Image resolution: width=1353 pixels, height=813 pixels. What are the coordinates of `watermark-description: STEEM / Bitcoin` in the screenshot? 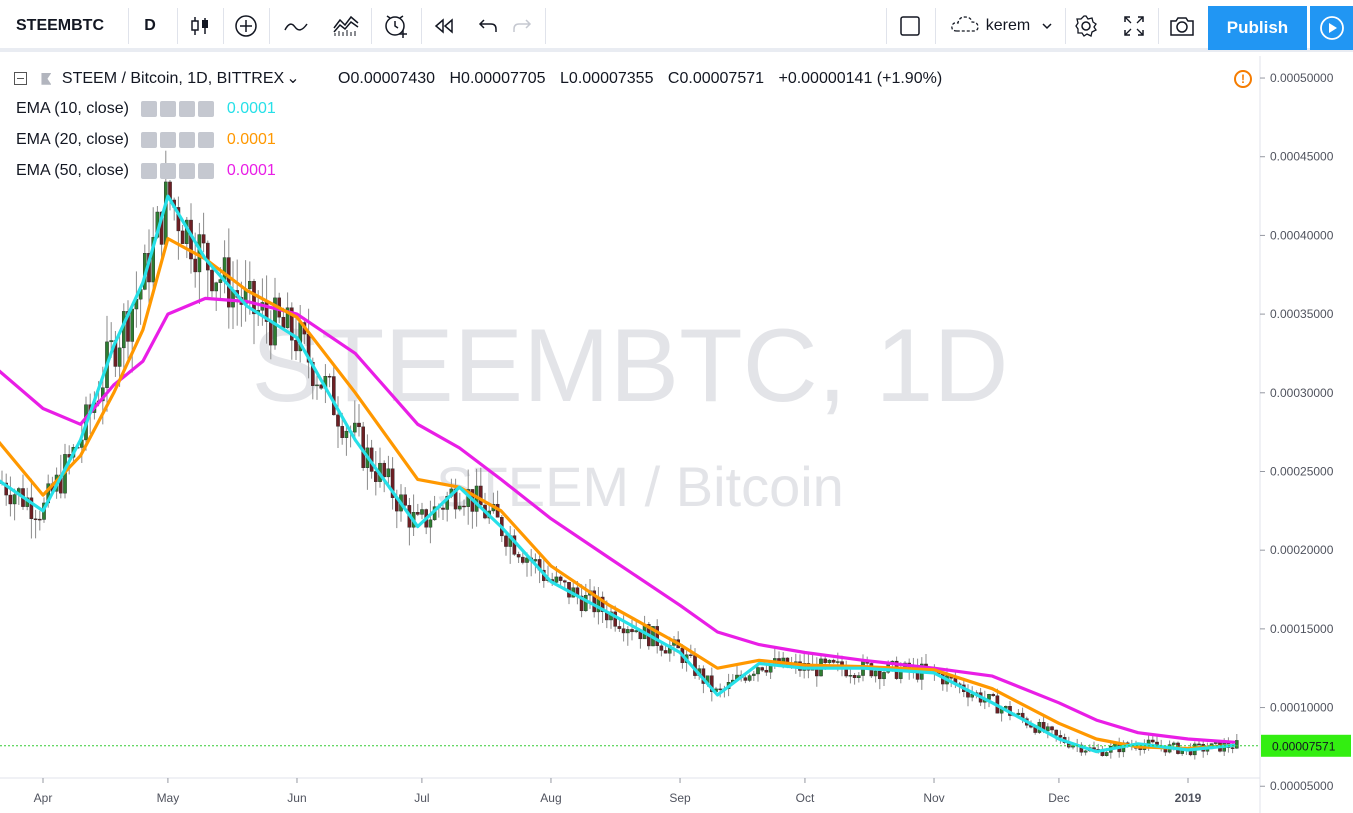 It's located at (640, 486).